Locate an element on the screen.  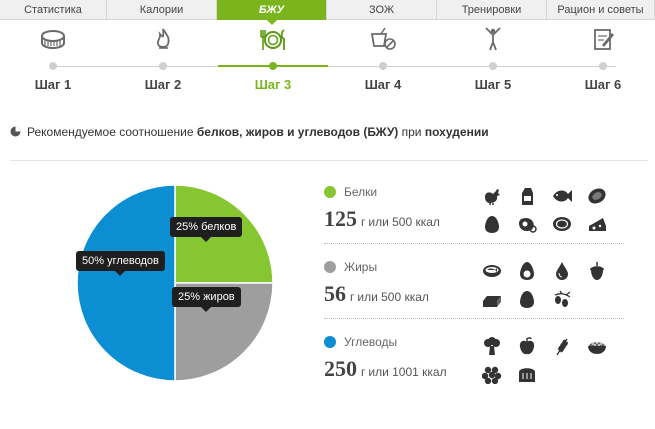
chicken-icon is located at coordinates (492, 197).